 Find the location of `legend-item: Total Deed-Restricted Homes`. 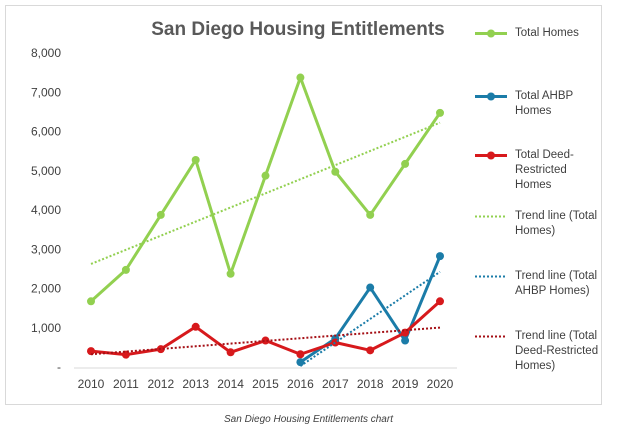

legend-item: Total Deed-Restricted Homes is located at coordinates (538, 170).